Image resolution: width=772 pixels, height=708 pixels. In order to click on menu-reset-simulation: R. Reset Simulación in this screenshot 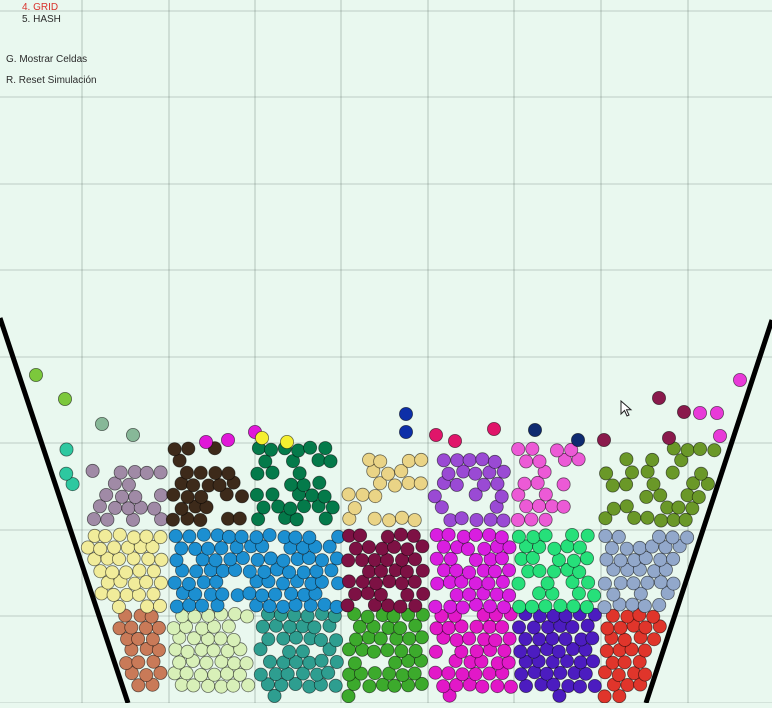, I will do `click(51, 80)`.